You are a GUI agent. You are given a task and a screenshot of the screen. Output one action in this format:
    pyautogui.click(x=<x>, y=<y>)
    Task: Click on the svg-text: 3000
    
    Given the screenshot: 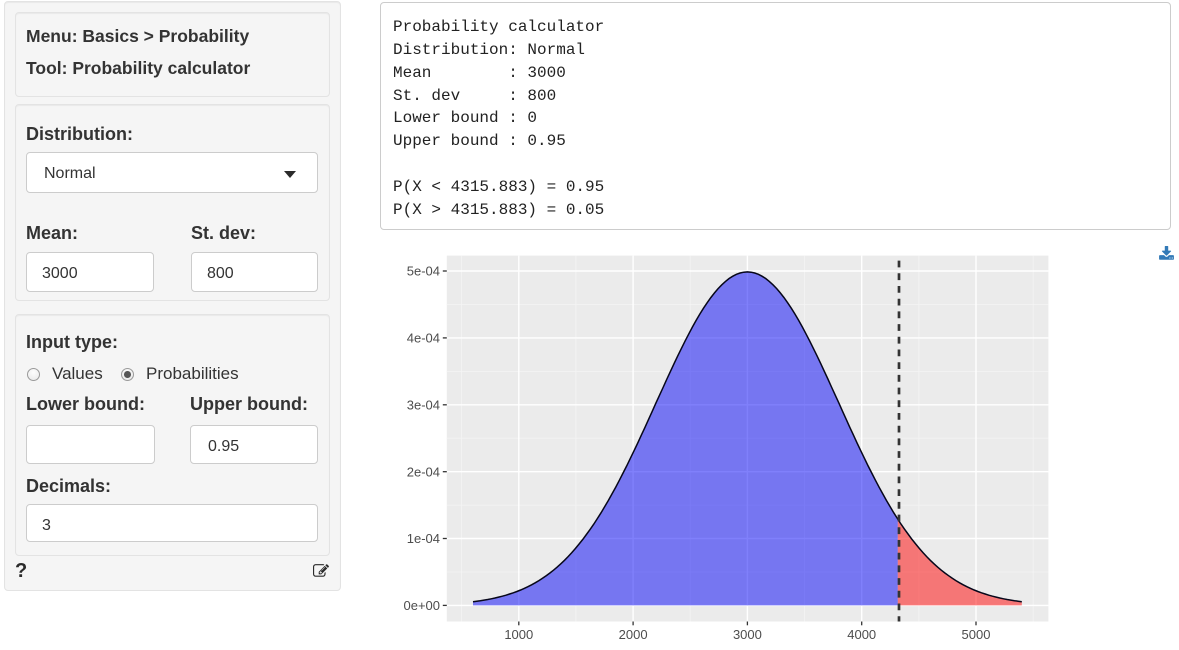 What is the action you would take?
    pyautogui.click(x=747, y=634)
    